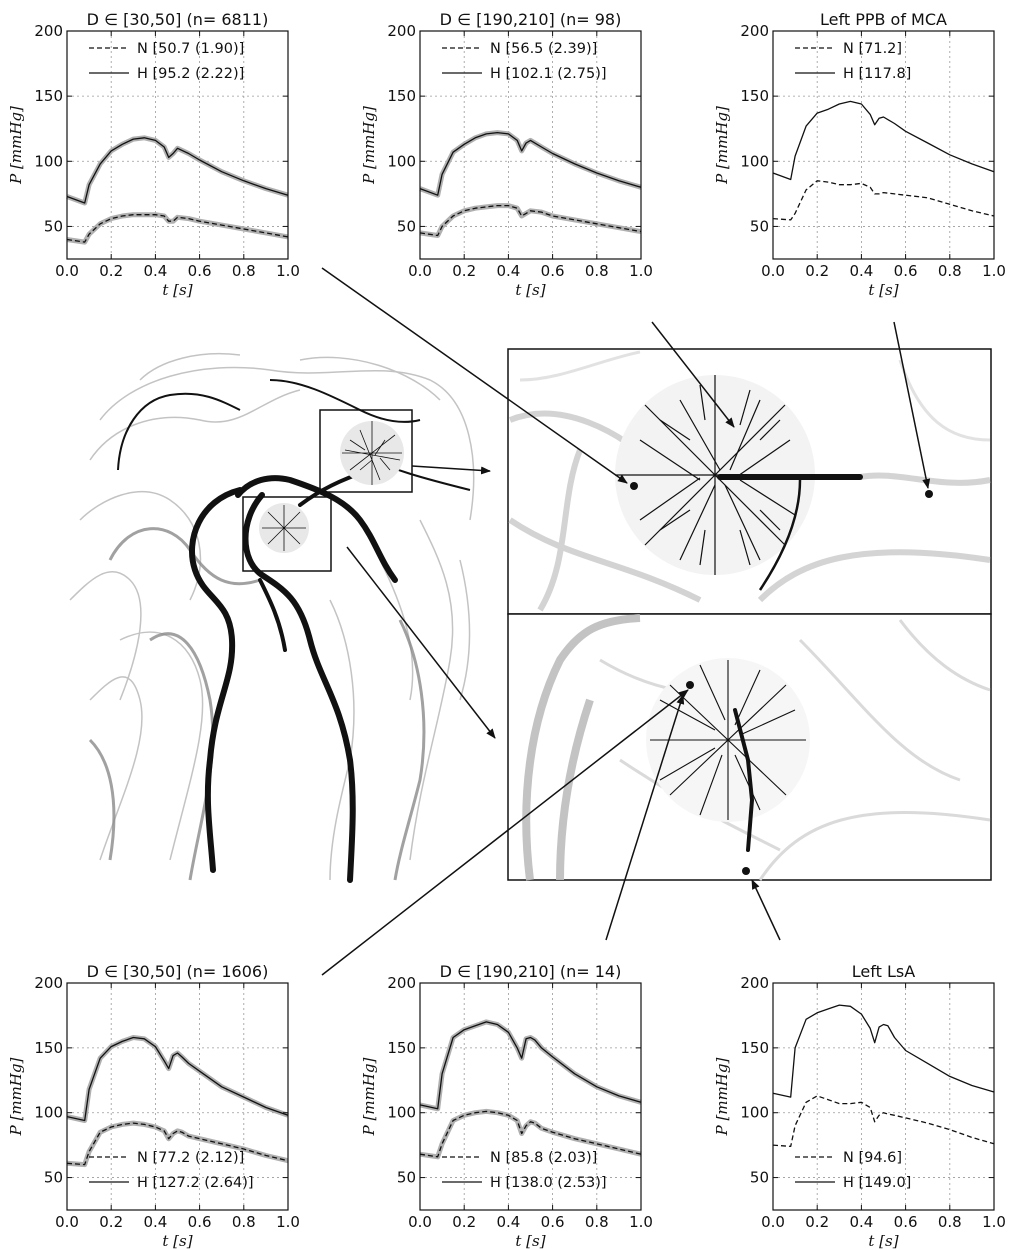 The width and height of the screenshot is (1009, 1250). I want to click on legend: N [94.6] H [149.0], so click(853, 1170).